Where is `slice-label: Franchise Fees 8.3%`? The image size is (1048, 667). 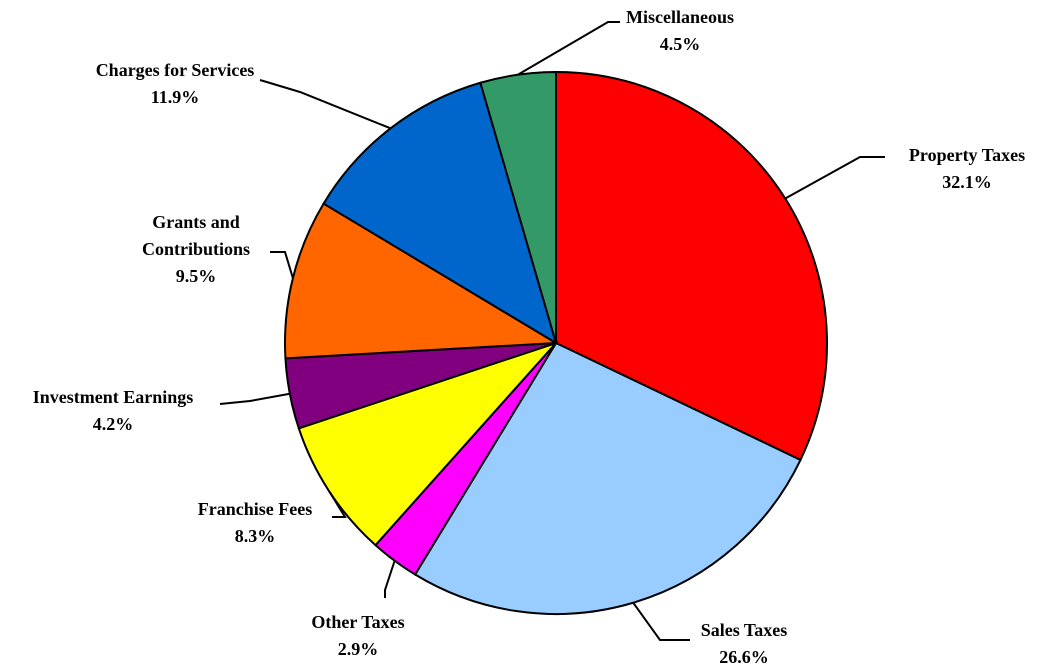
slice-label: Franchise Fees 8.3% is located at coordinates (255, 523).